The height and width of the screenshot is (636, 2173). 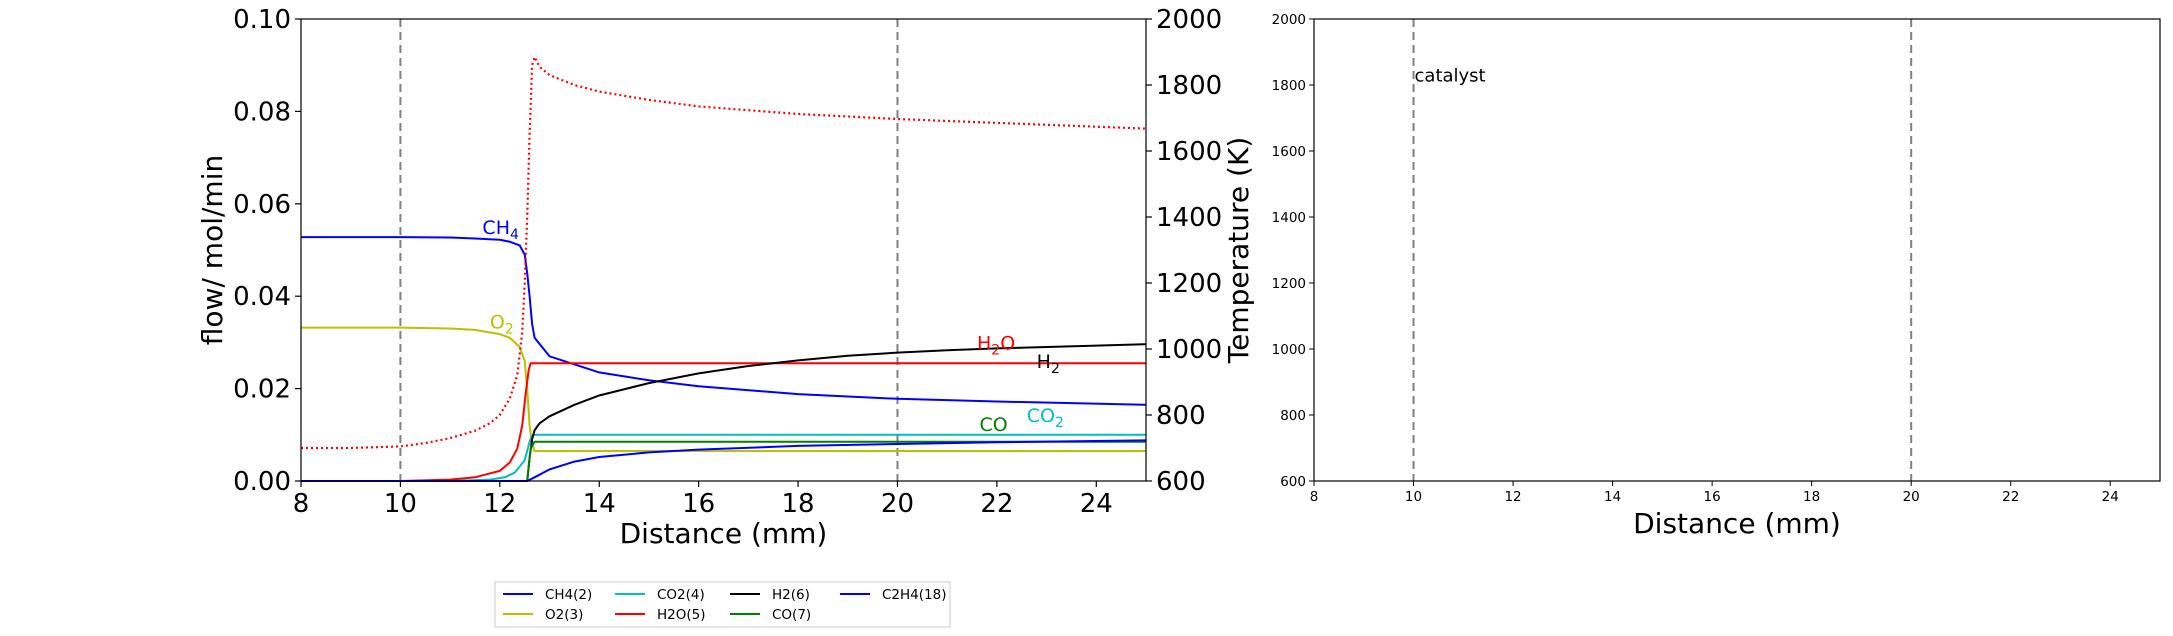 What do you see at coordinates (1289, 350) in the screenshot?
I see `y-tick-label: 1000` at bounding box center [1289, 350].